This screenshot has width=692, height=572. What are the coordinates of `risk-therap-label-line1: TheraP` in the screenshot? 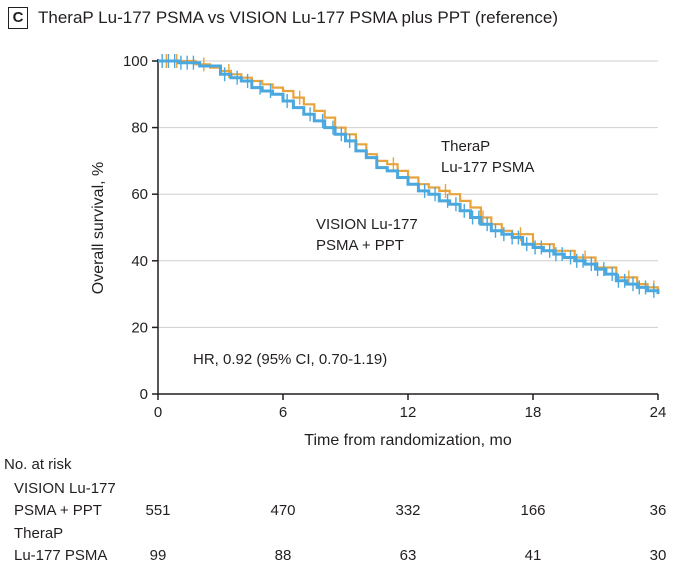 It's located at (39, 533).